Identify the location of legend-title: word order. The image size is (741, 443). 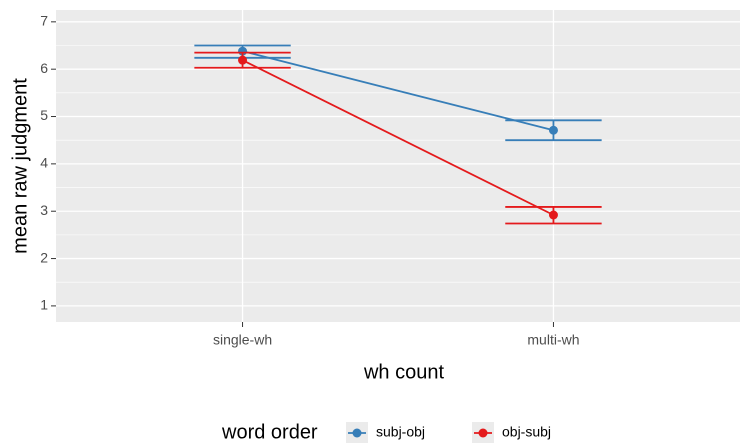
(269, 432).